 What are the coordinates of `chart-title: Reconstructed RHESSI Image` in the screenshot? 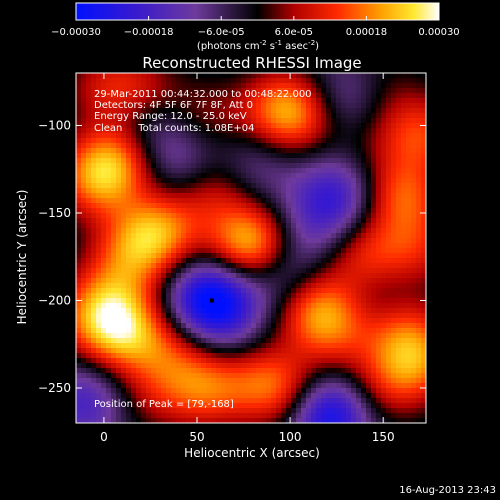 It's located at (251, 63).